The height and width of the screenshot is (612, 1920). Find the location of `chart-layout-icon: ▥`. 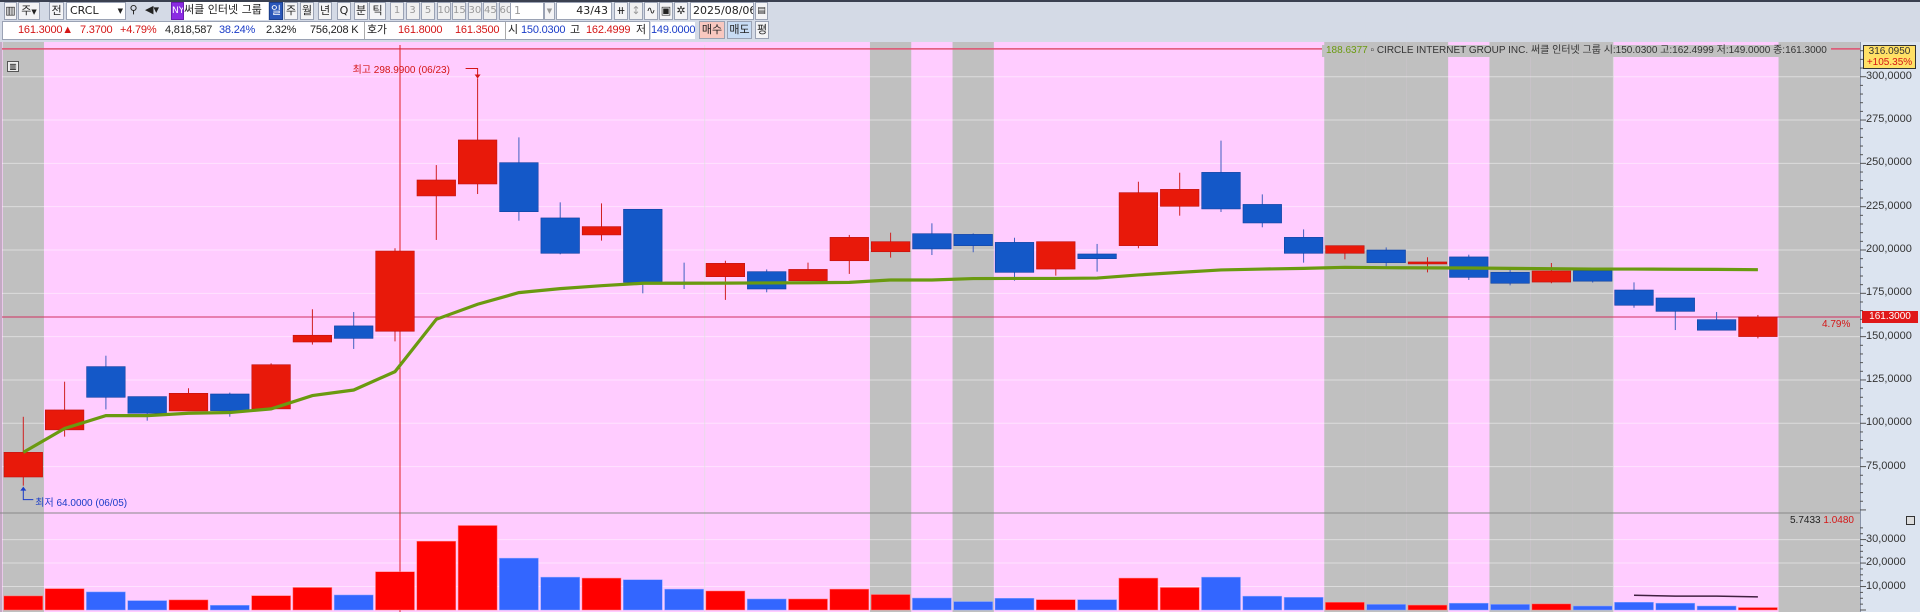

chart-layout-icon: ▥ is located at coordinates (13, 66).